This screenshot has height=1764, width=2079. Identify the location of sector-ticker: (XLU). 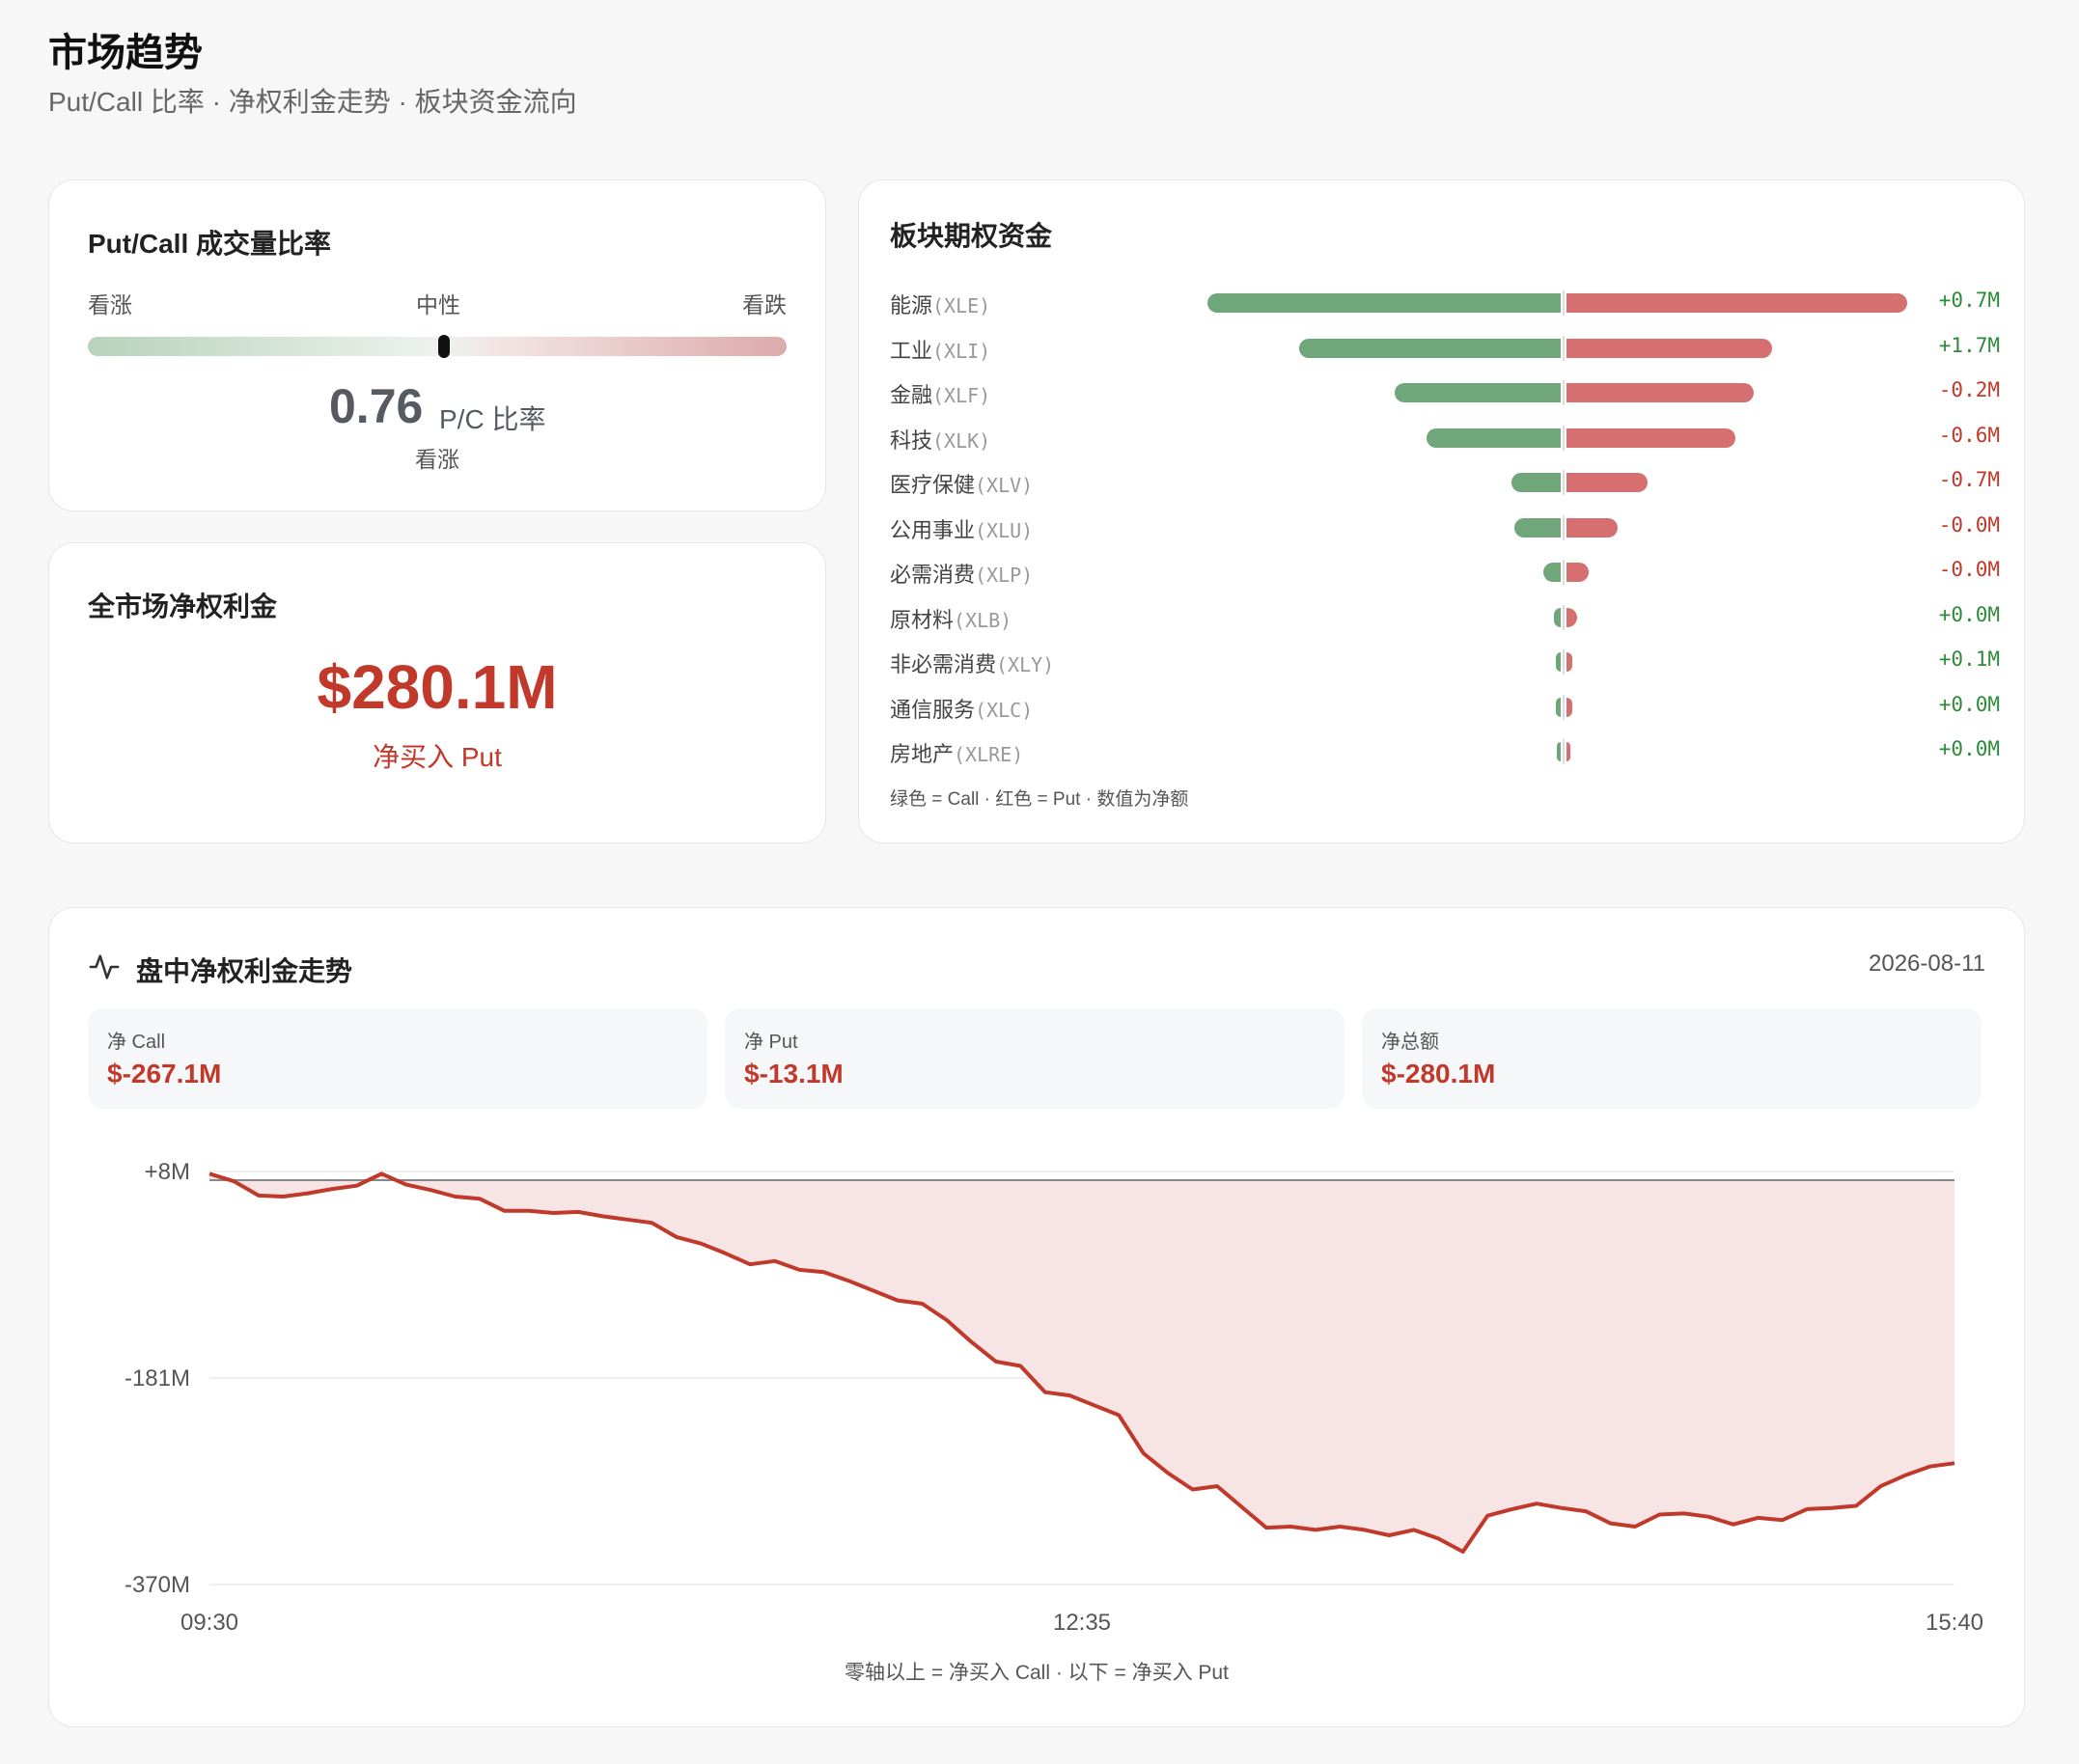
(1005, 530).